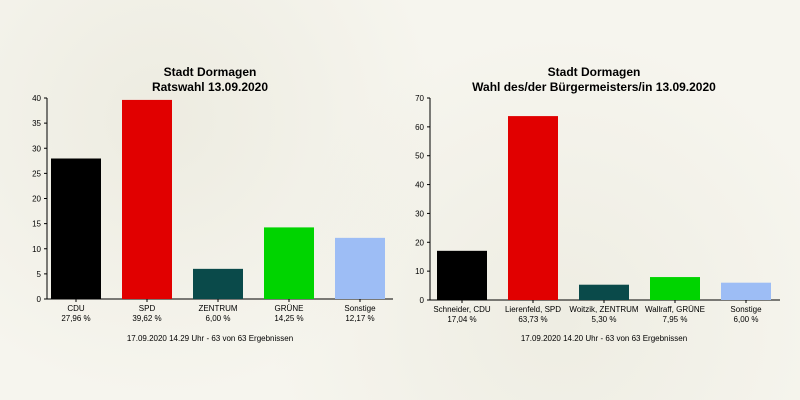 The width and height of the screenshot is (800, 400). Describe the element at coordinates (75, 318) in the screenshot. I see `value-label: 27,96 %` at that location.